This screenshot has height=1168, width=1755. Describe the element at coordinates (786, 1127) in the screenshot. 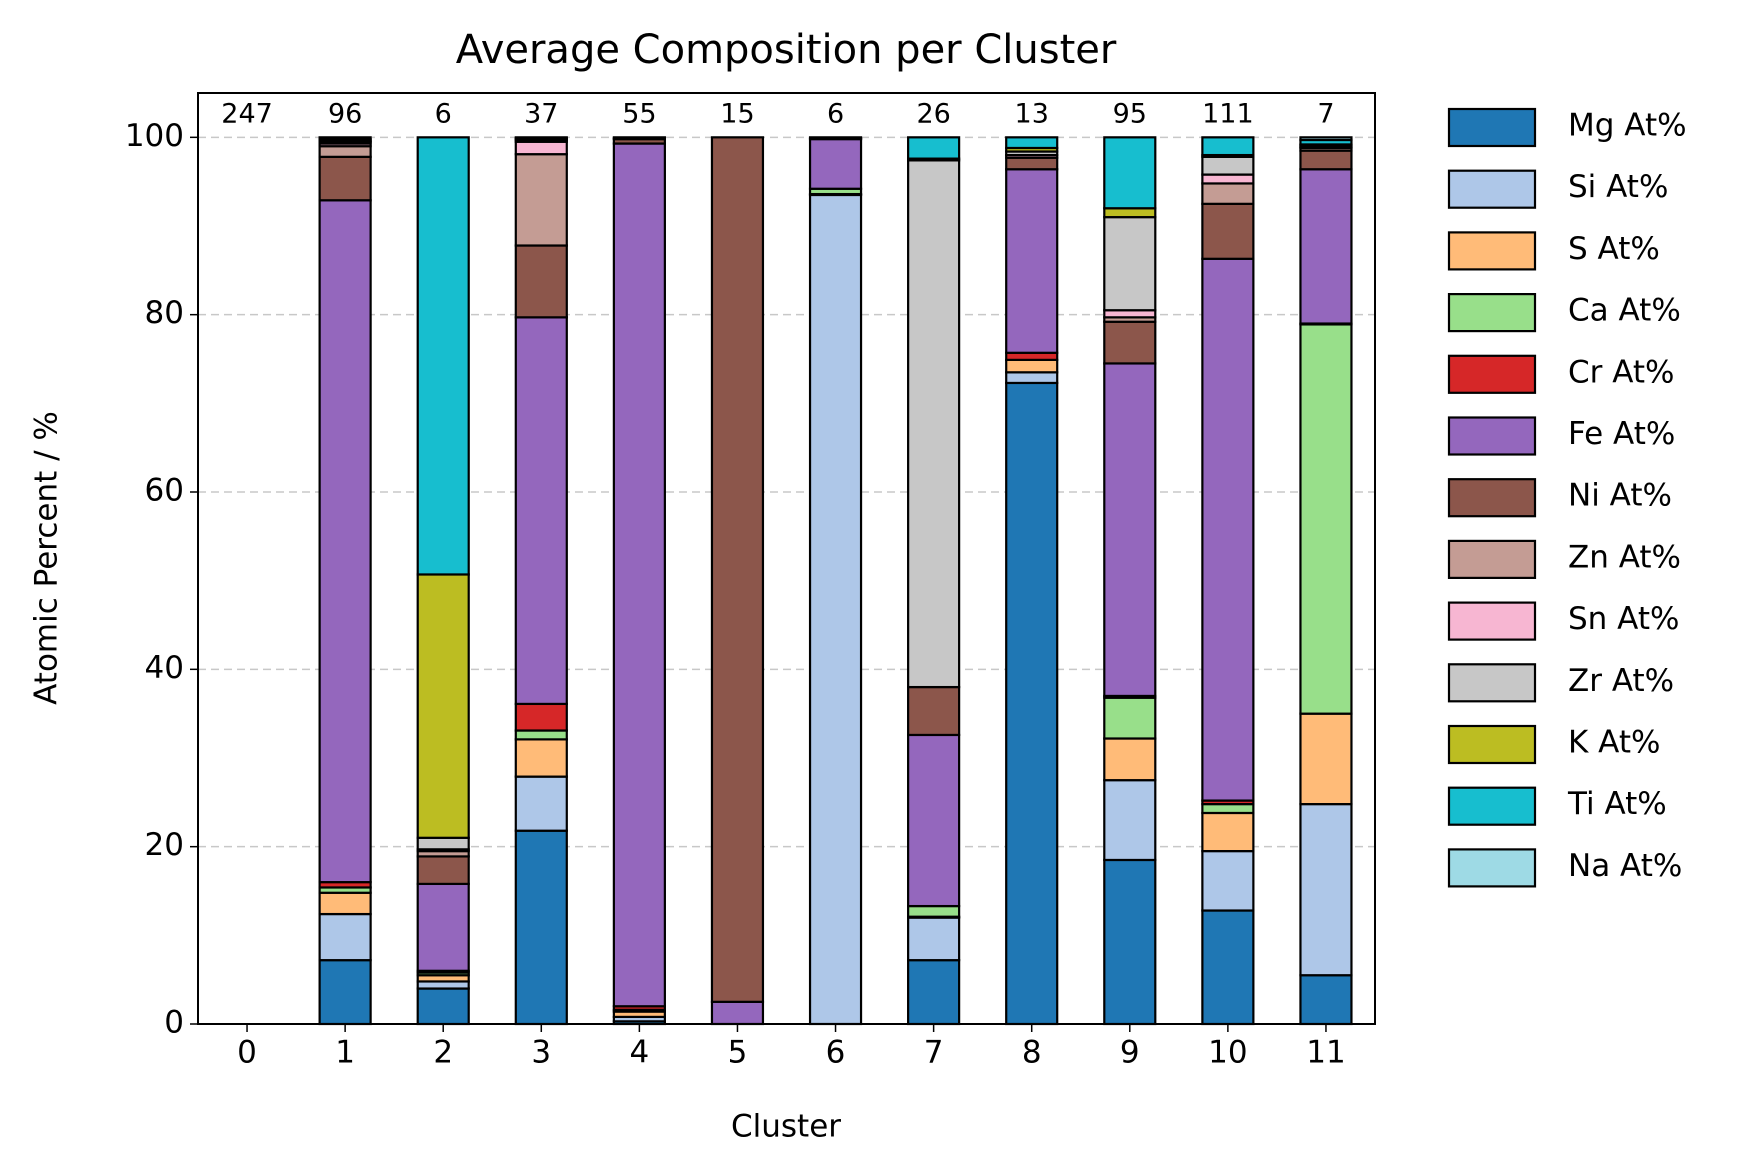

I see `x-axis-label: Cluster` at that location.